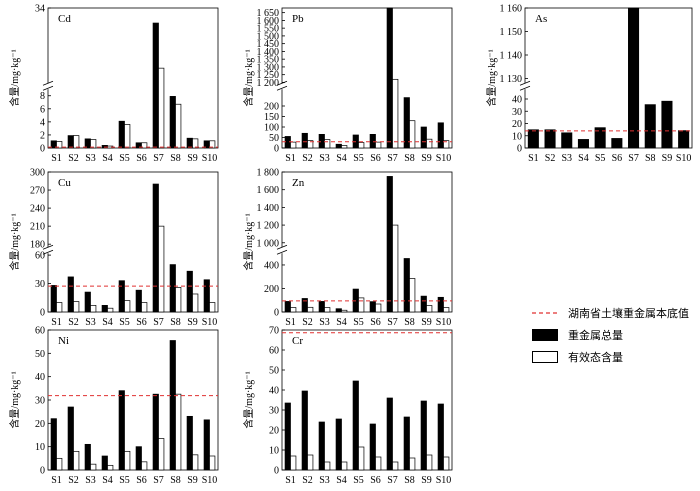  Describe the element at coordinates (545, 335) in the screenshot. I see `legend-total-swatch` at that location.